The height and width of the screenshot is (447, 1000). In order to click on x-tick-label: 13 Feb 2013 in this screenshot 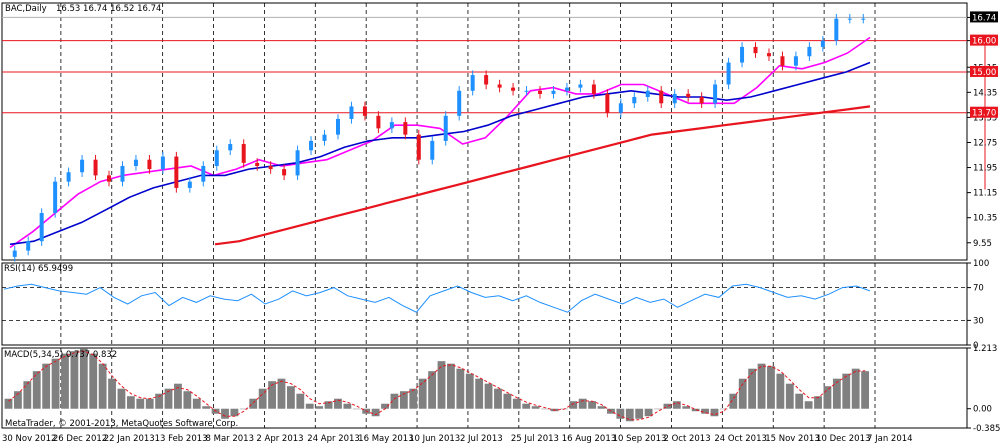, I will do `click(181, 439)`.